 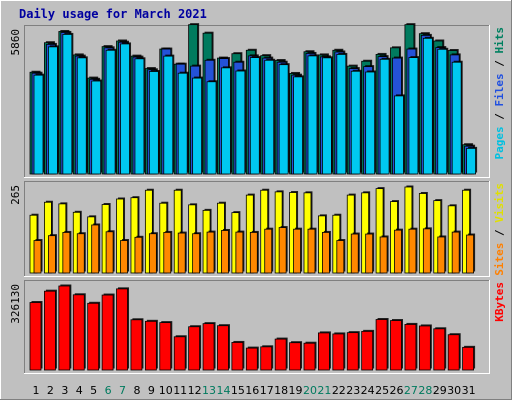 I want to click on day-label-1: 1, so click(x=36, y=390).